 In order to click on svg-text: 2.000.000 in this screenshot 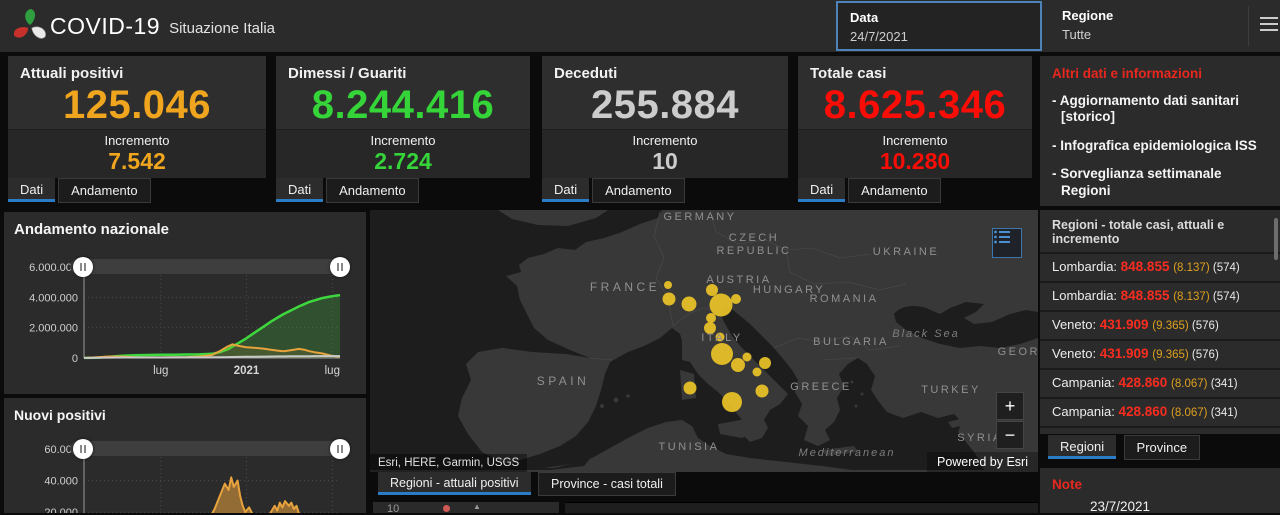, I will do `click(53, 329)`.